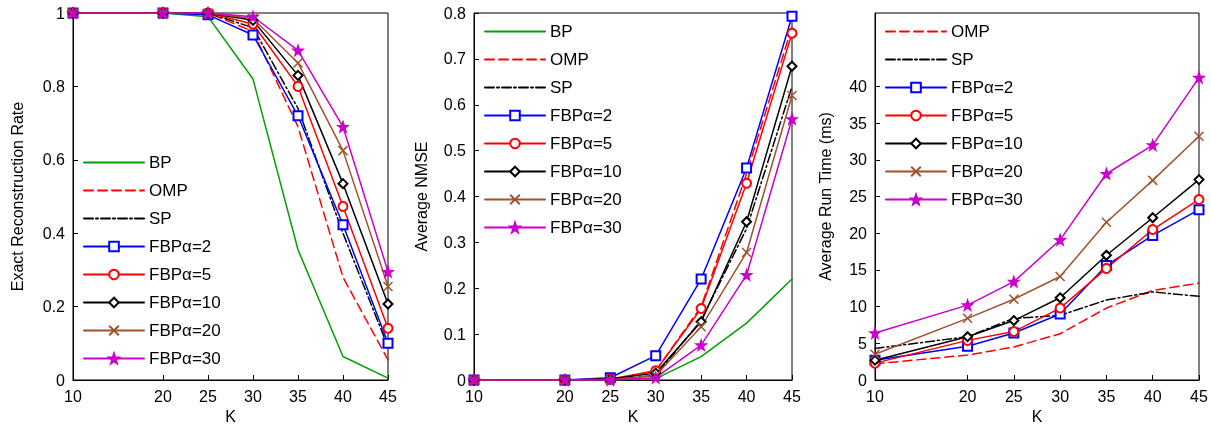  I want to click on y-tick-label: 0.5, so click(455, 151).